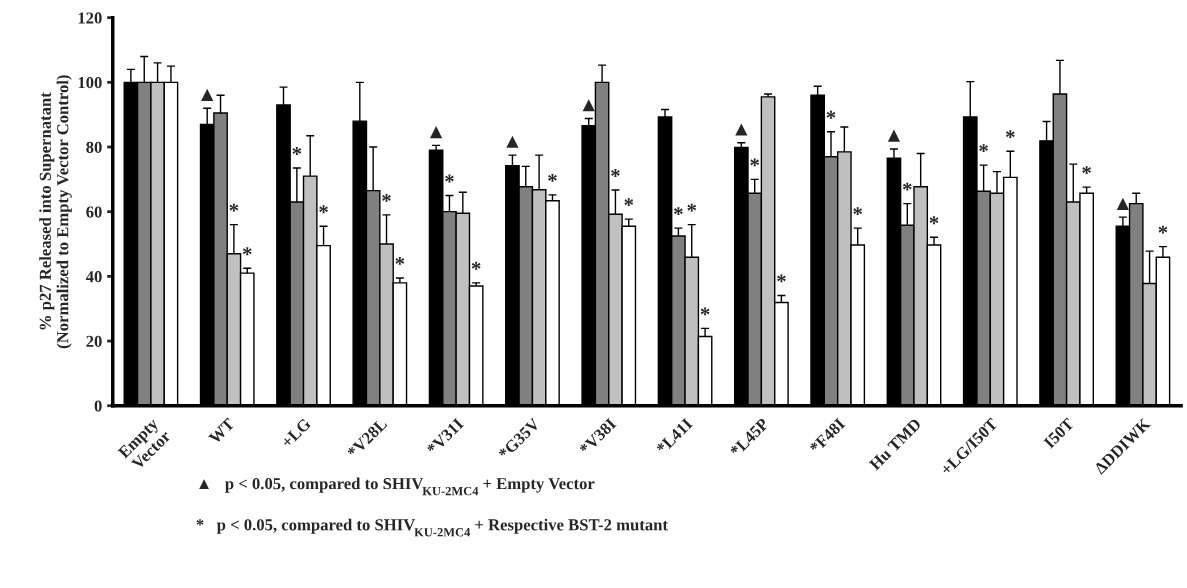 Image resolution: width=1187 pixels, height=588 pixels. I want to click on y-tick-label: 0, so click(98, 406).